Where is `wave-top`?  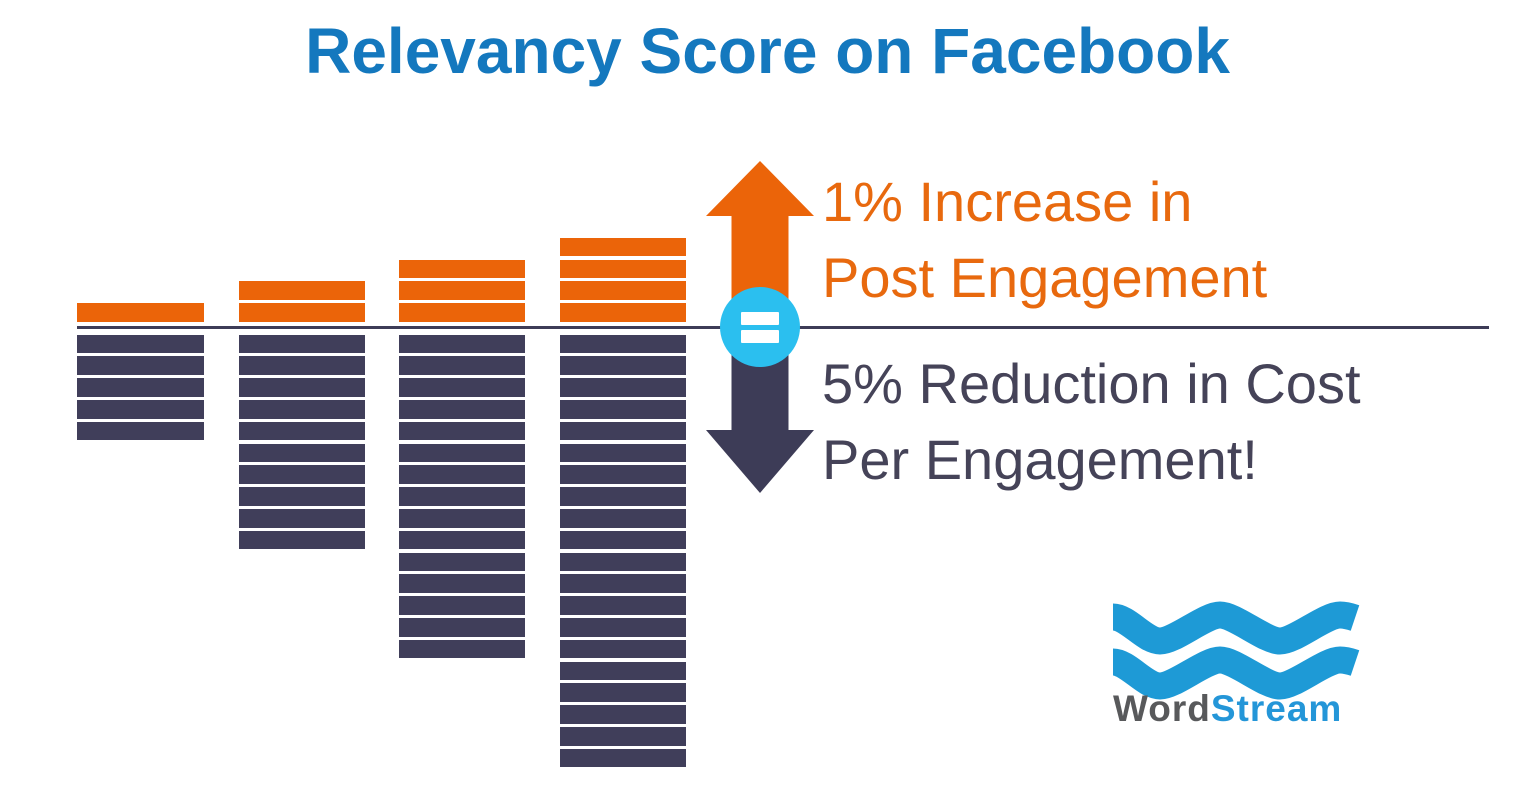
wave-top is located at coordinates (1235, 628).